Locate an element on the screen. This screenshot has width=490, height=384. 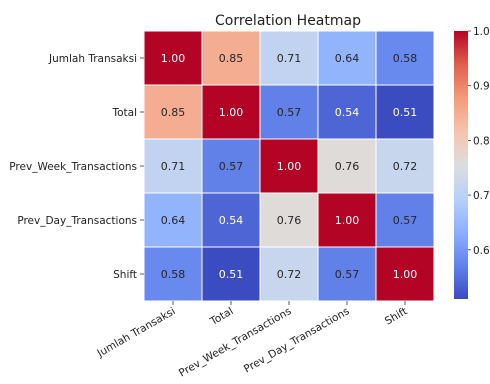
y-tick-label: Prev_Day_Transactions is located at coordinates (77, 221).